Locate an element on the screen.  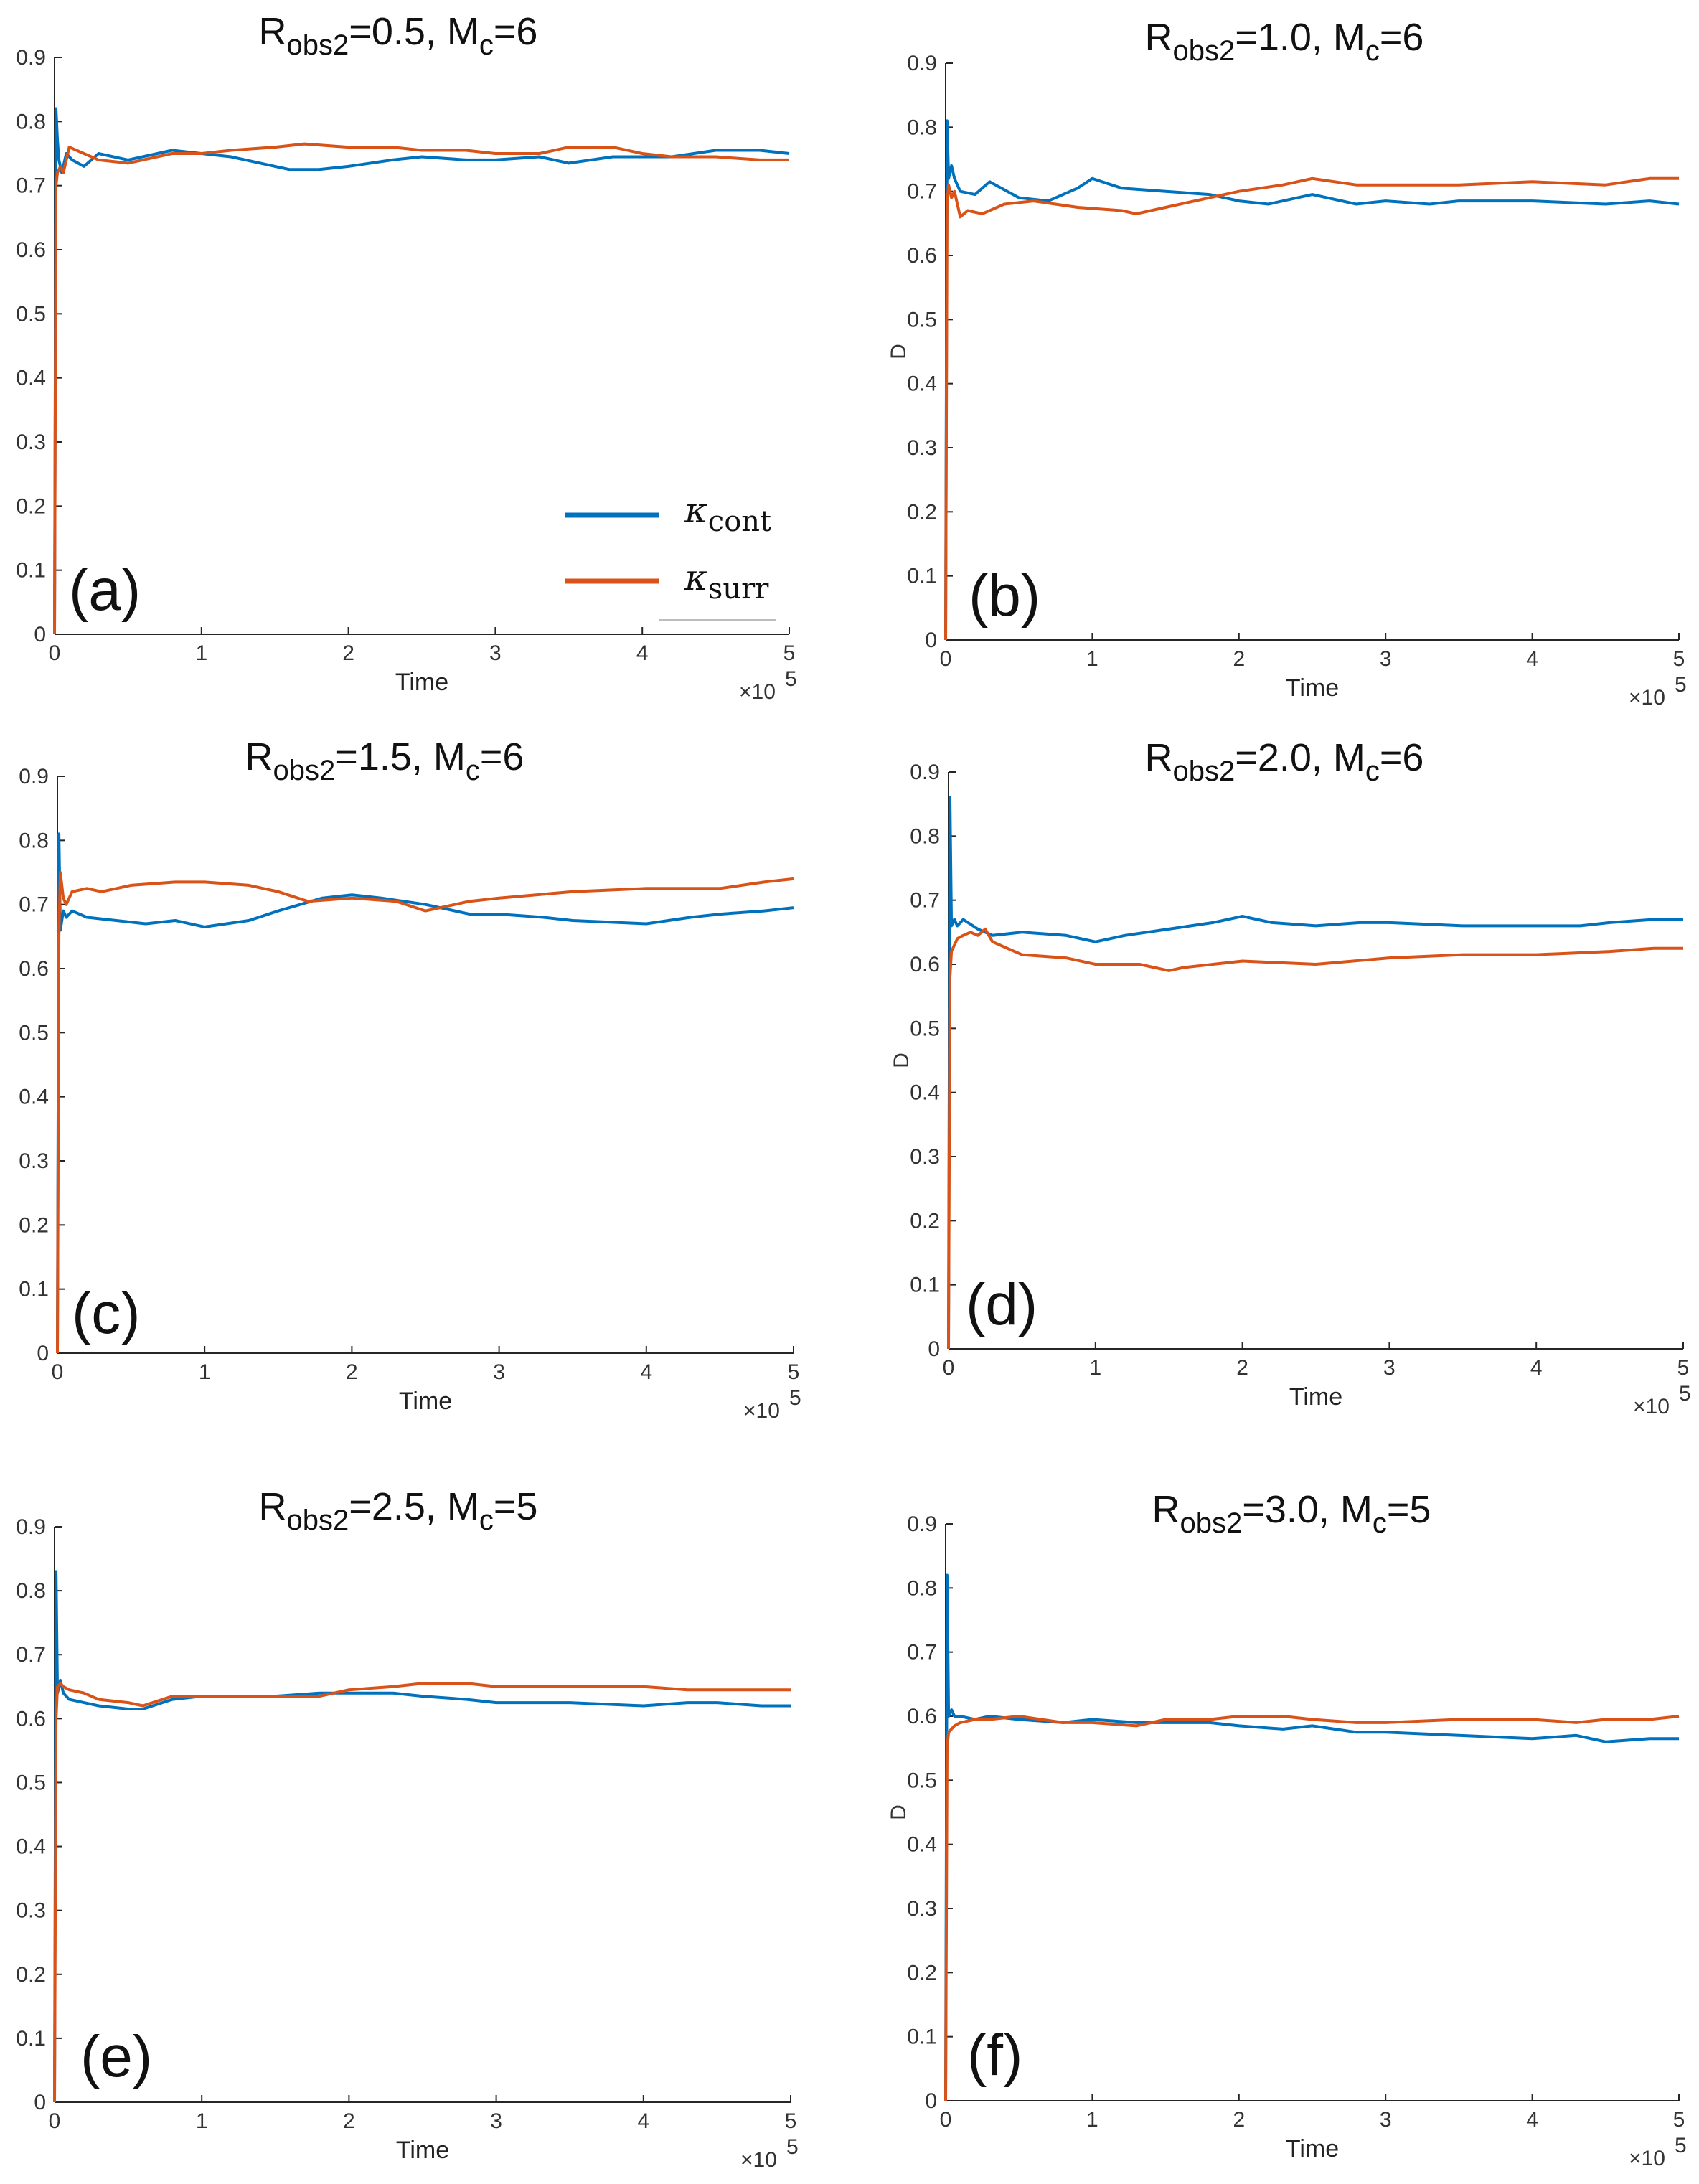
chart-title: Robs2=2.0, Mc=6 is located at coordinates (1284, 762).